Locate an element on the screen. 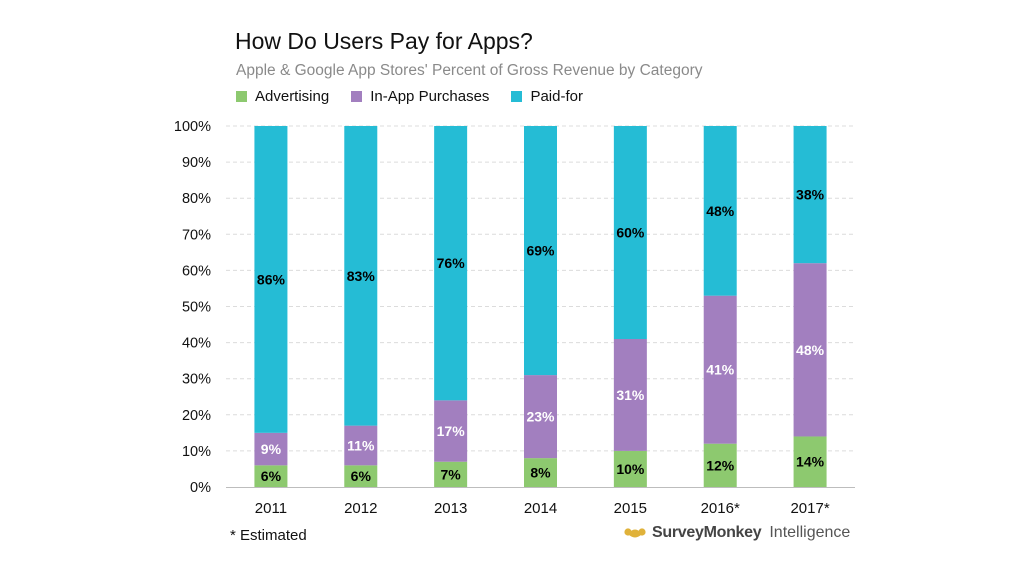  x-tick-label: 2017* is located at coordinates (809, 508).